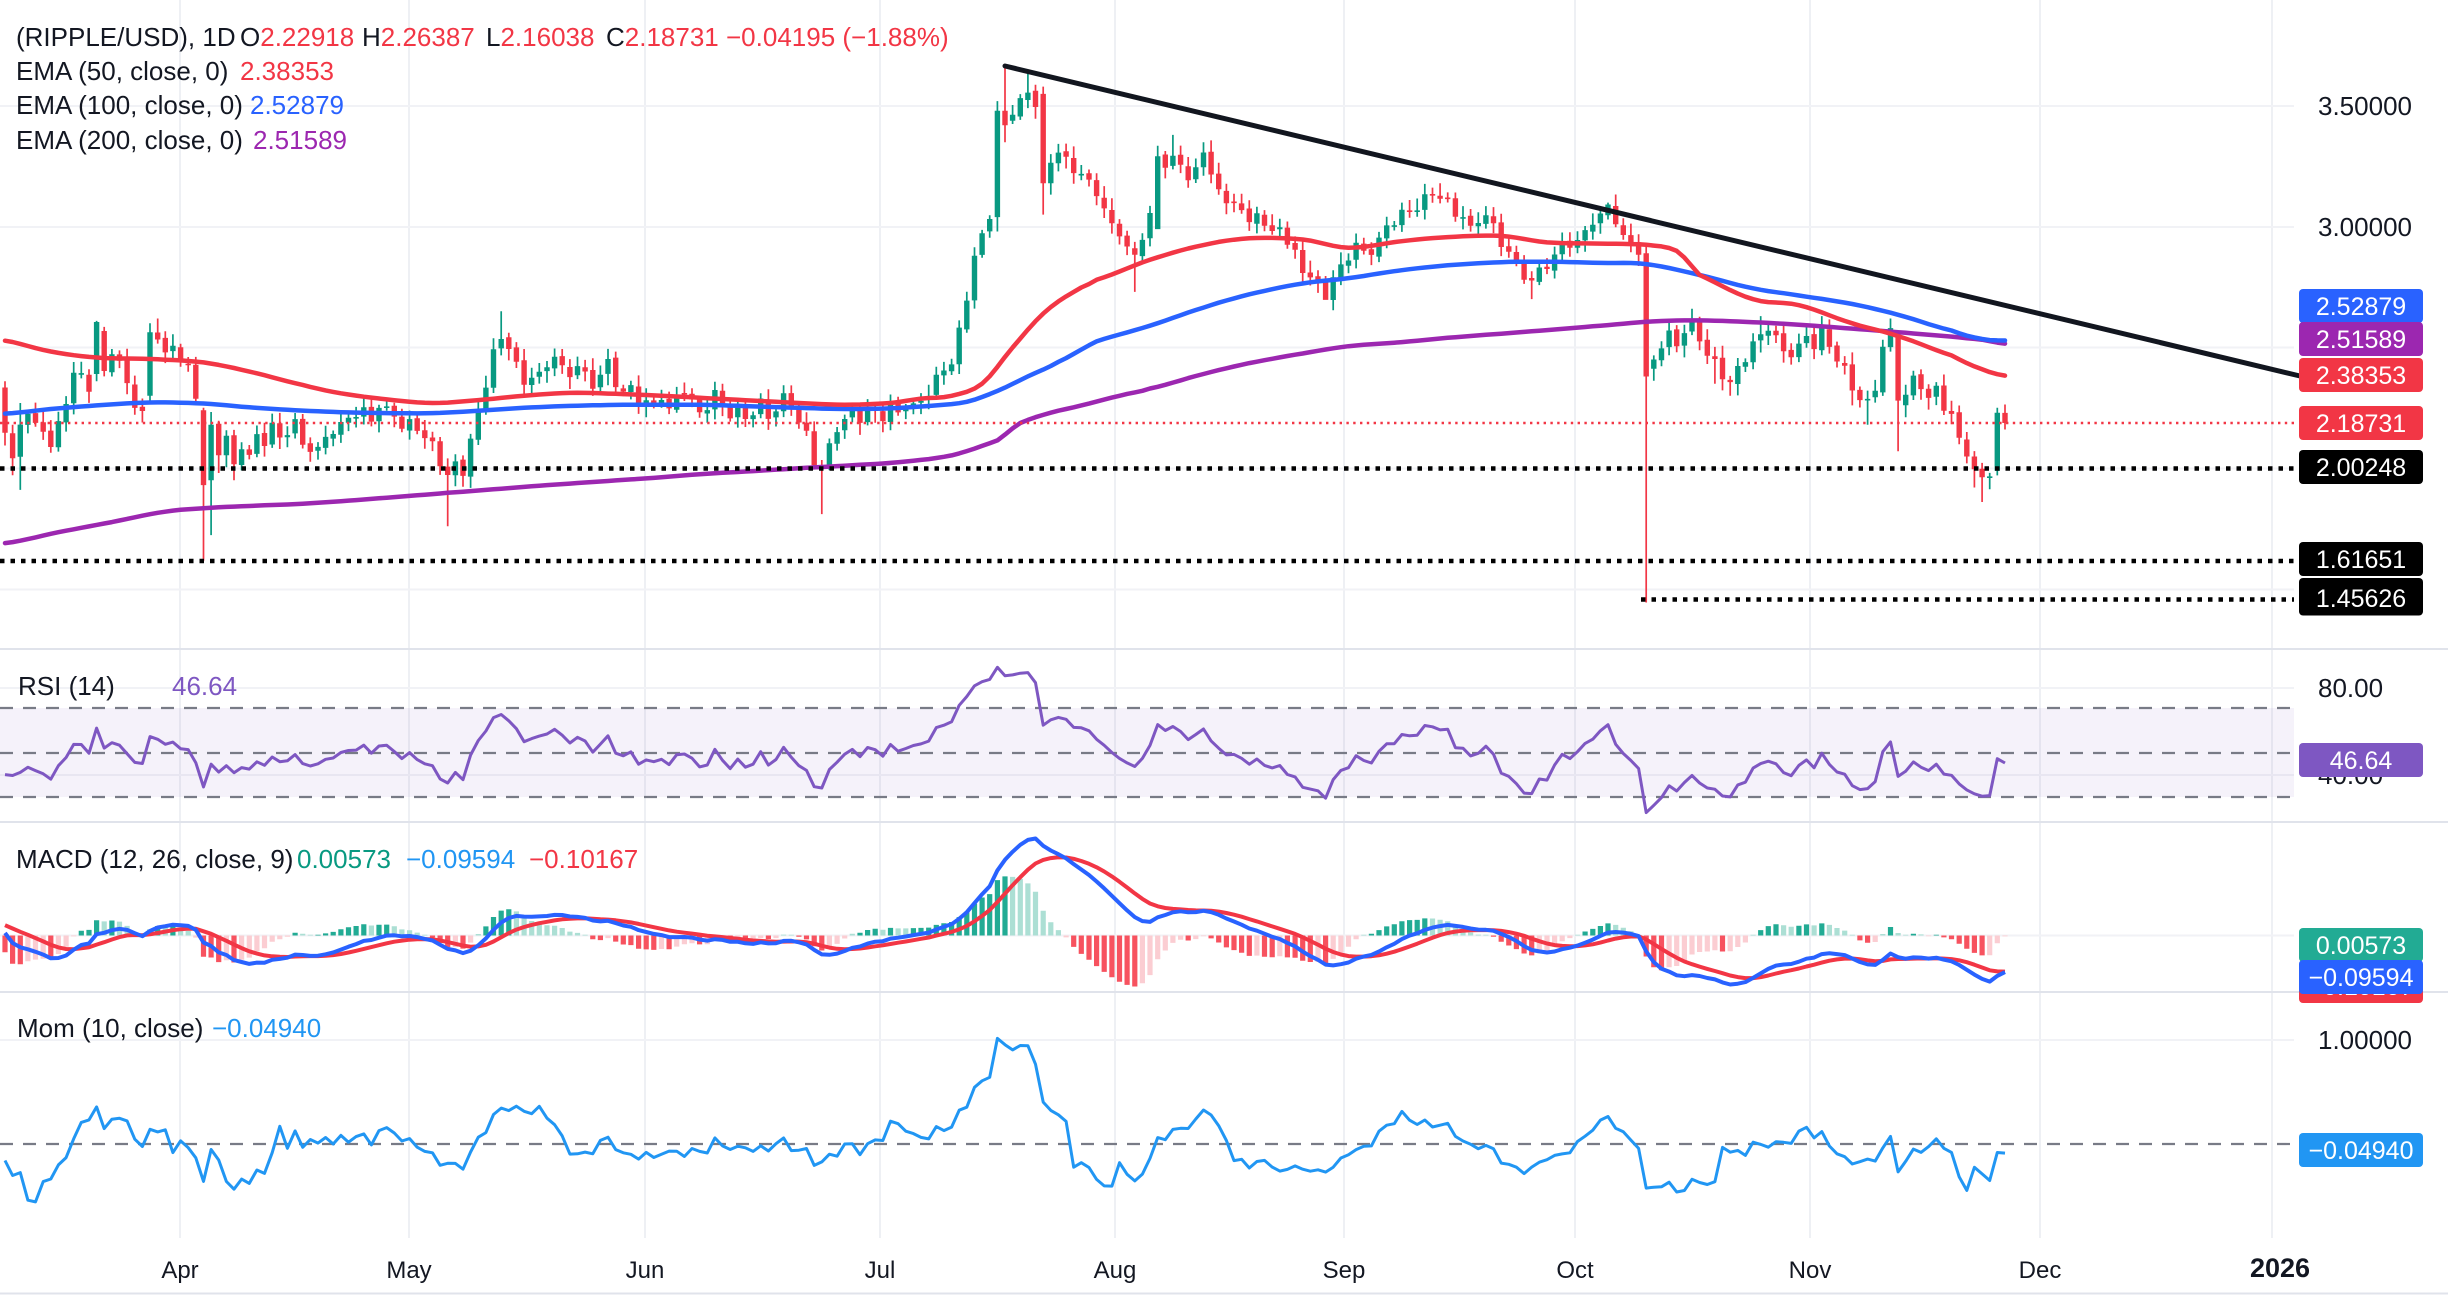 This screenshot has width=2448, height=1296. I want to click on svg-text: 0.00573, so click(2361, 946).